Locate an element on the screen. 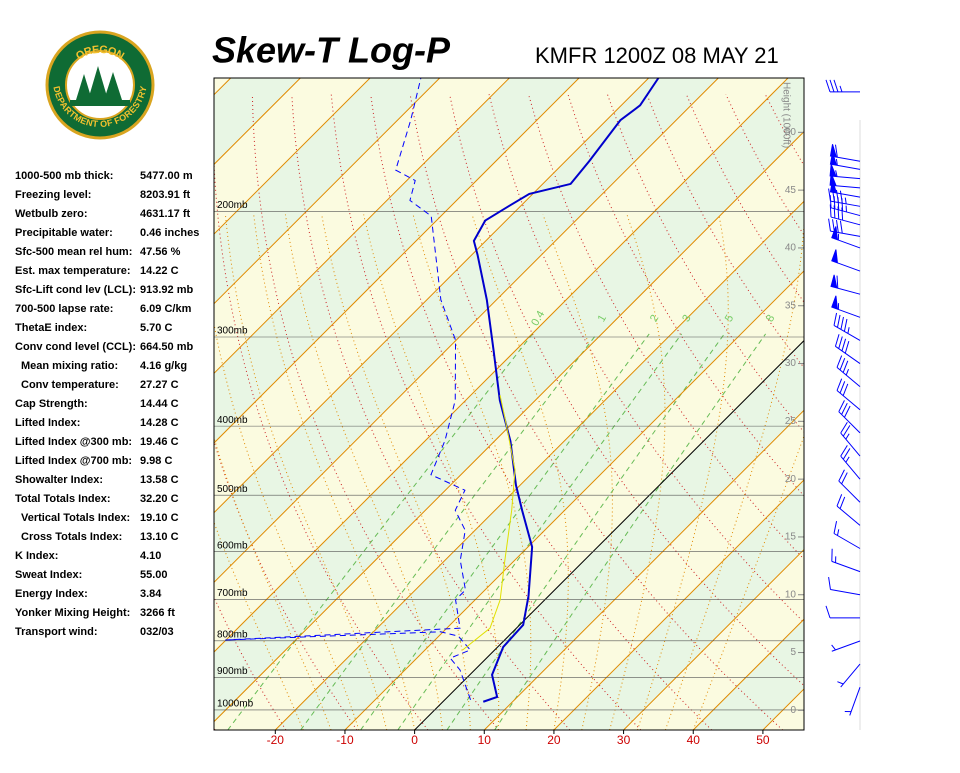  y-tick-label: 300mb is located at coordinates (232, 331).